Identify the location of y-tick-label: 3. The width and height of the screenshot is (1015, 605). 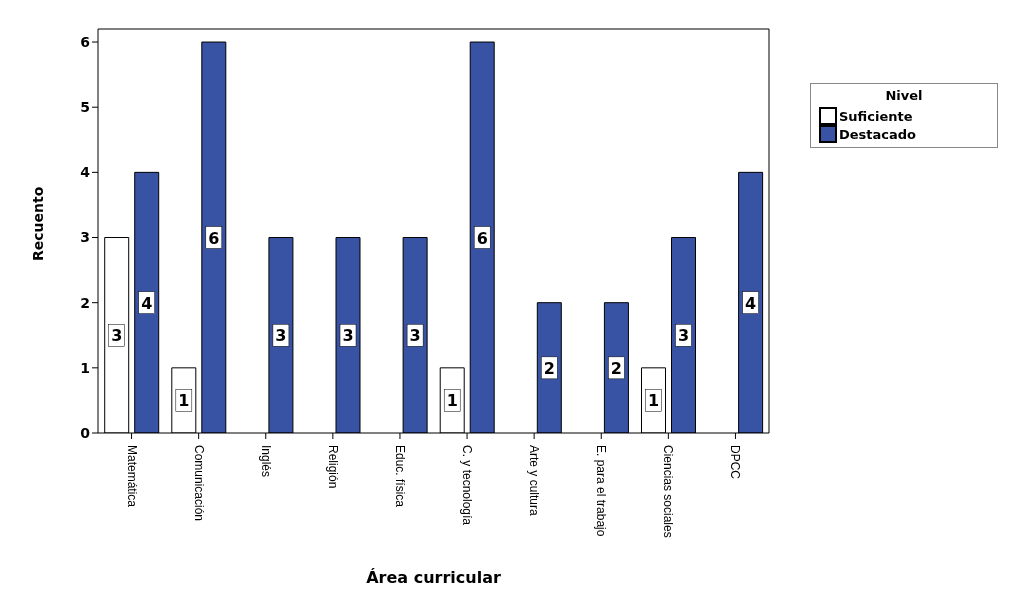
(85, 237).